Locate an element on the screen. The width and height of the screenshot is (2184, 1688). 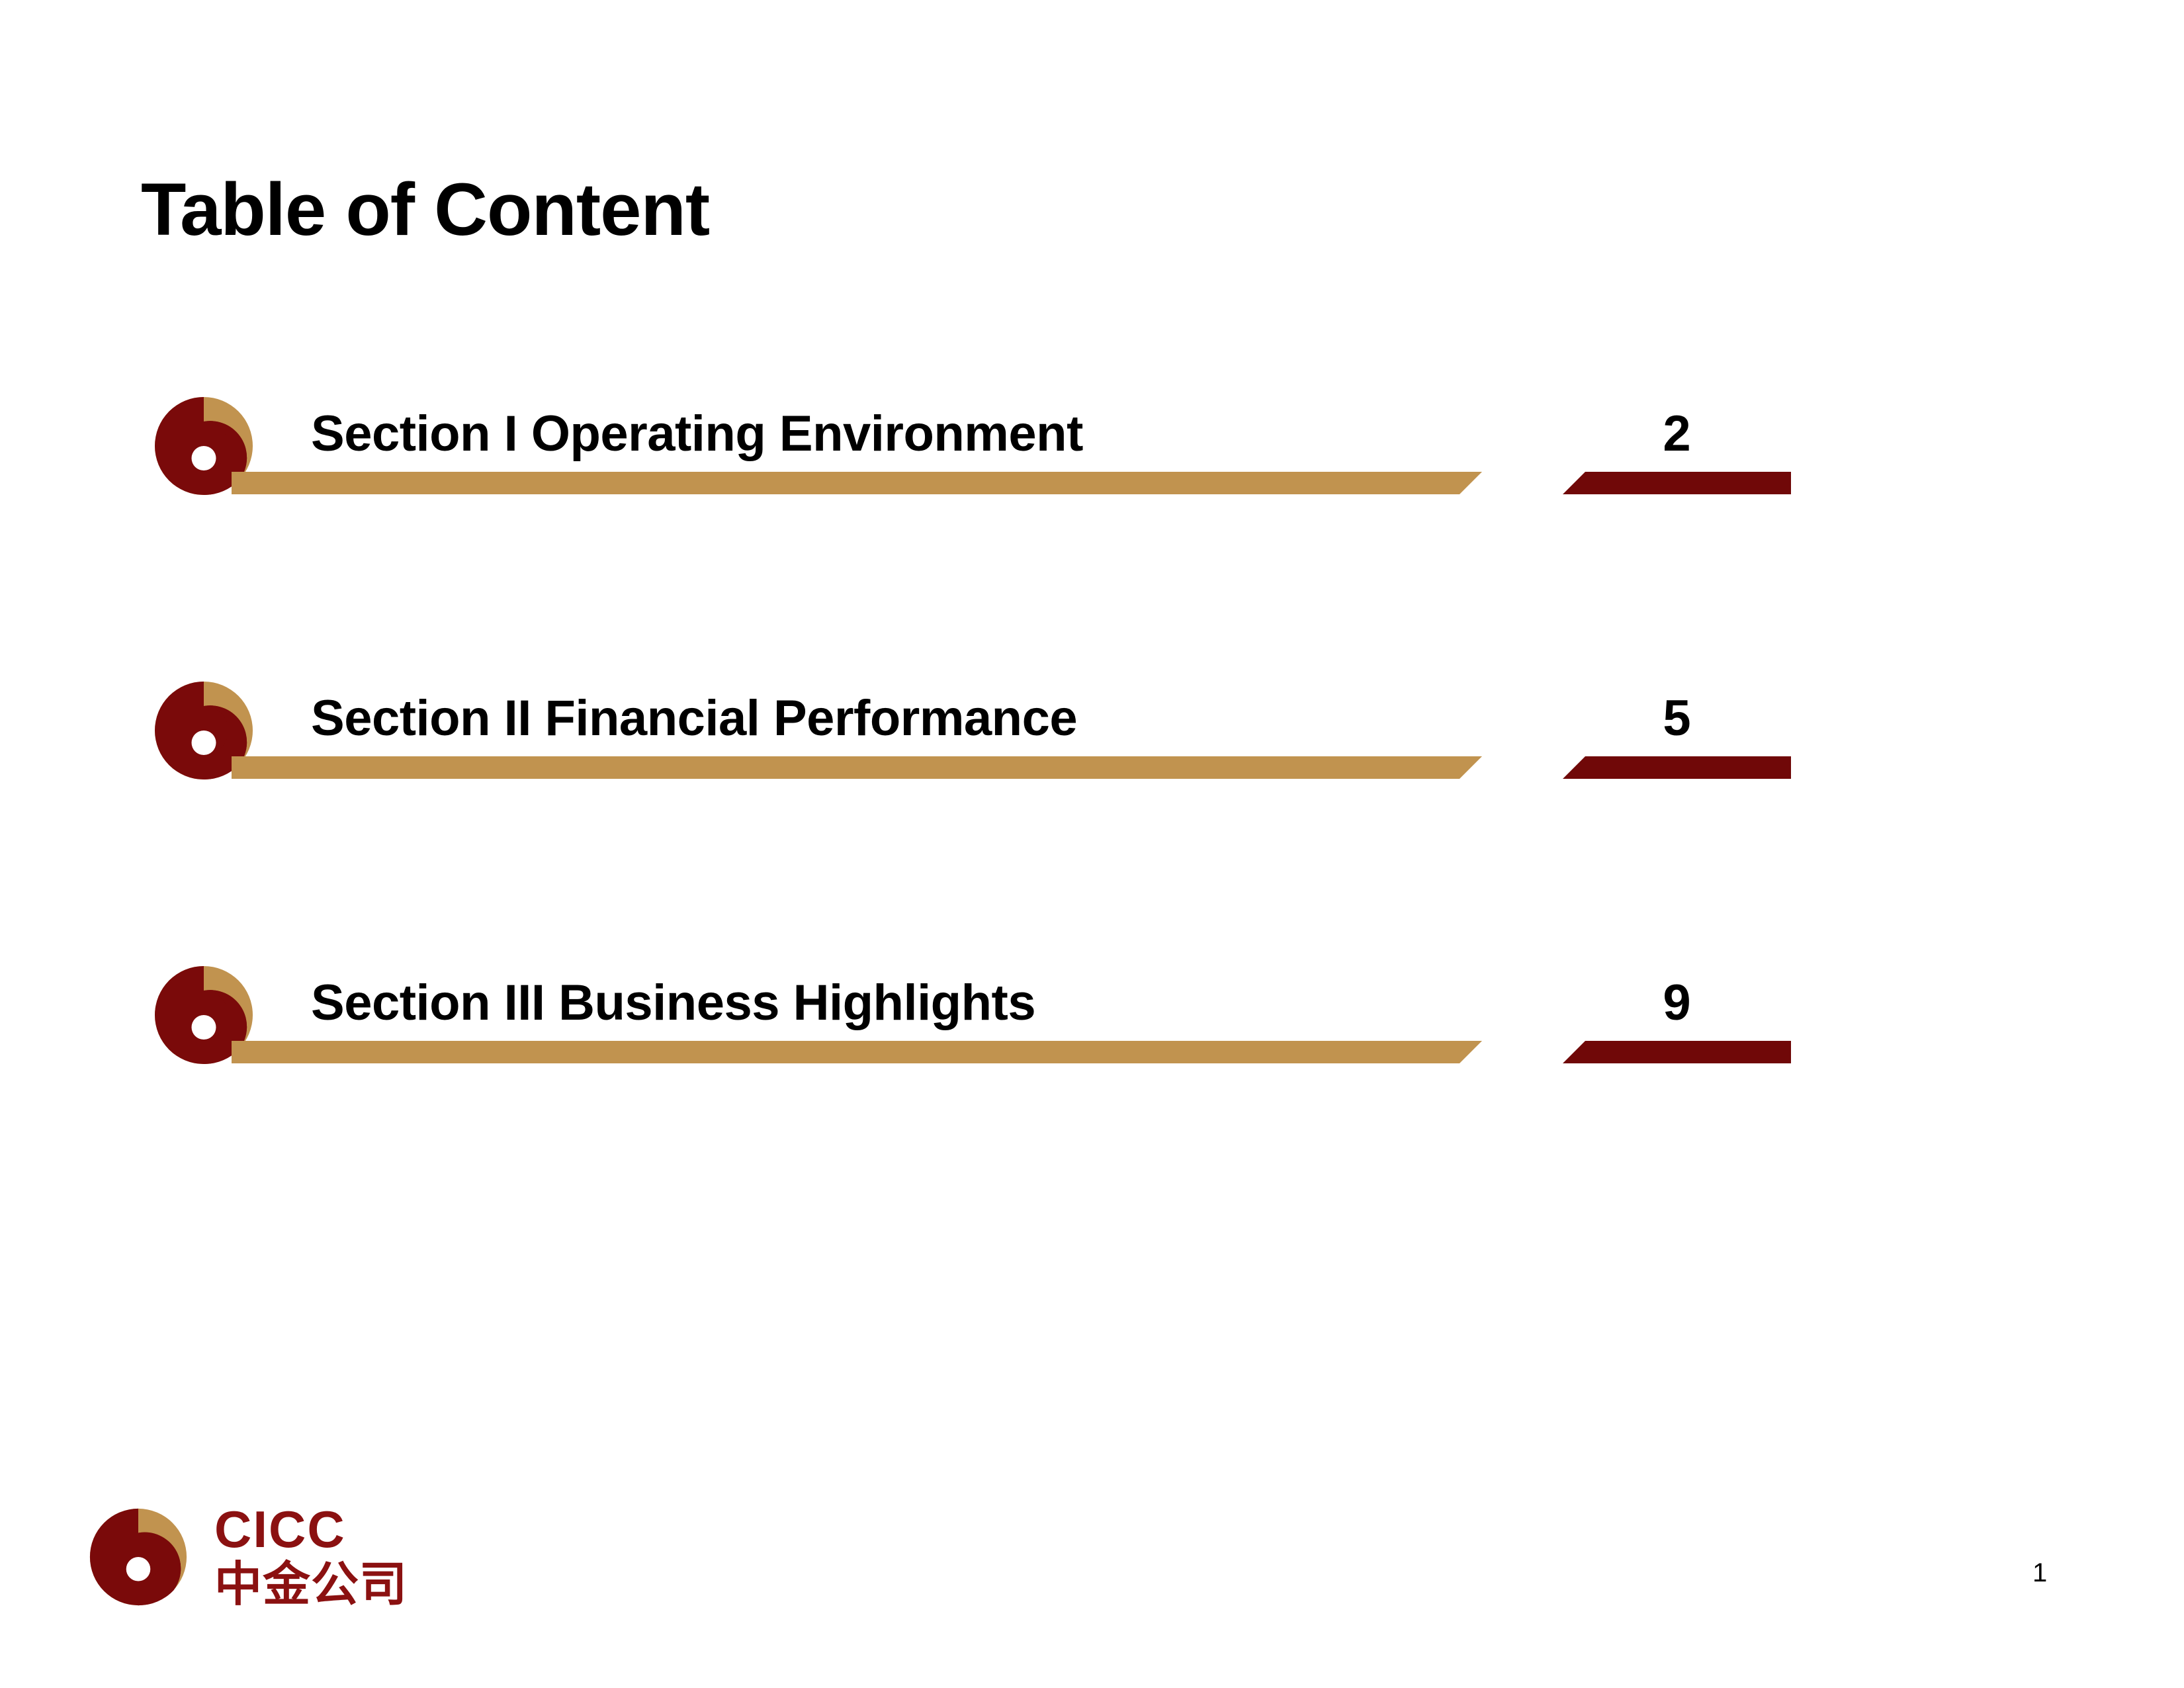
toc-section-label: Section III Business Highlights is located at coordinates (674, 1003).